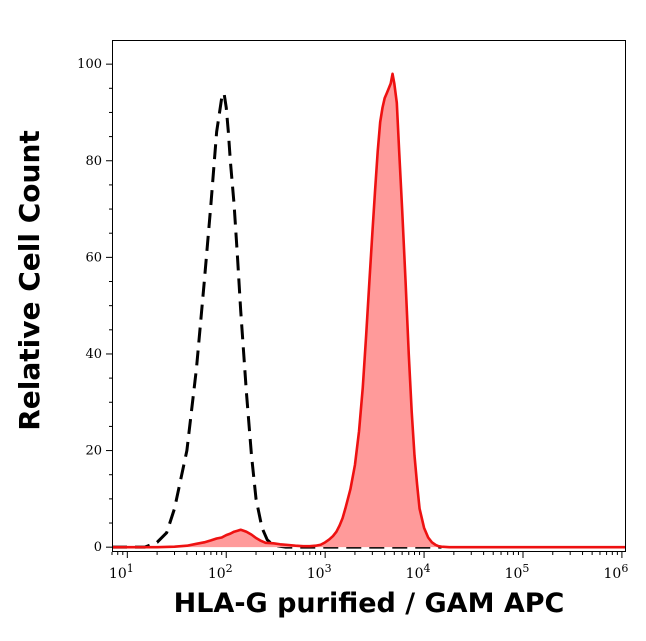 Image resolution: width=646 pixels, height=641 pixels. I want to click on y-tick-label: 40, so click(93, 354).